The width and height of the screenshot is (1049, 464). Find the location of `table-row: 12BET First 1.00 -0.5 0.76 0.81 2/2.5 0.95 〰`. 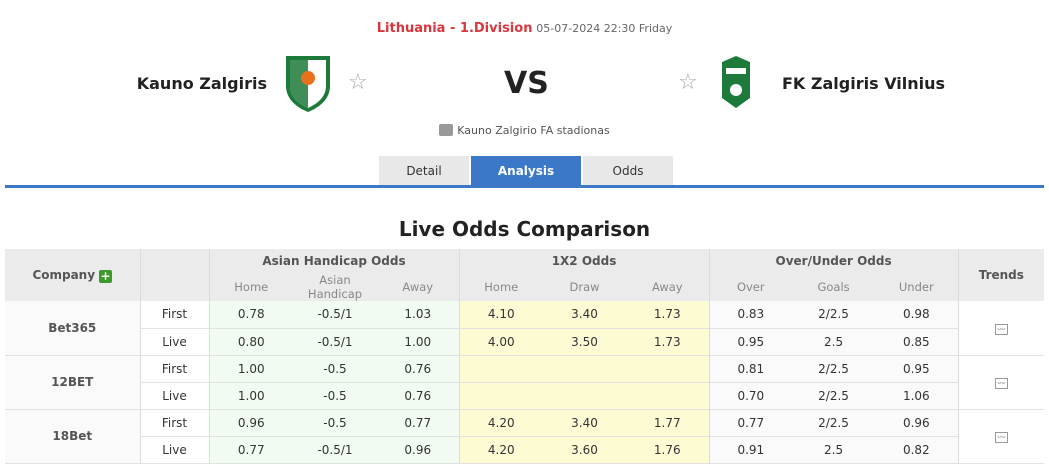

table-row: 12BET First 1.00 -0.5 0.76 0.81 2/2.5 0.95 〰 is located at coordinates (525, 382).